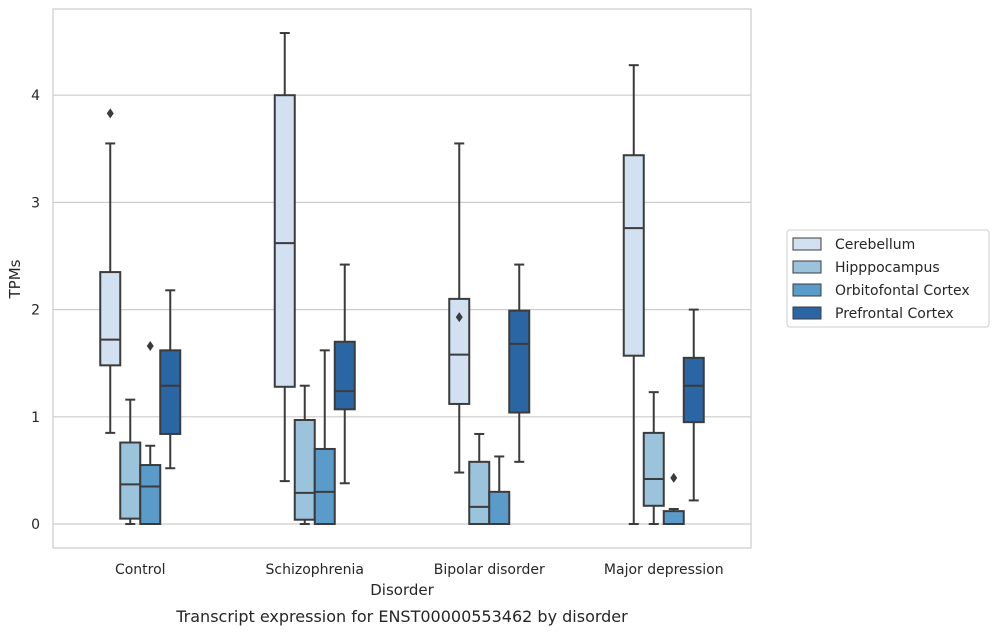 This screenshot has height=634, width=999. I want to click on legend-label: Prefrontal Cortex, so click(894, 314).